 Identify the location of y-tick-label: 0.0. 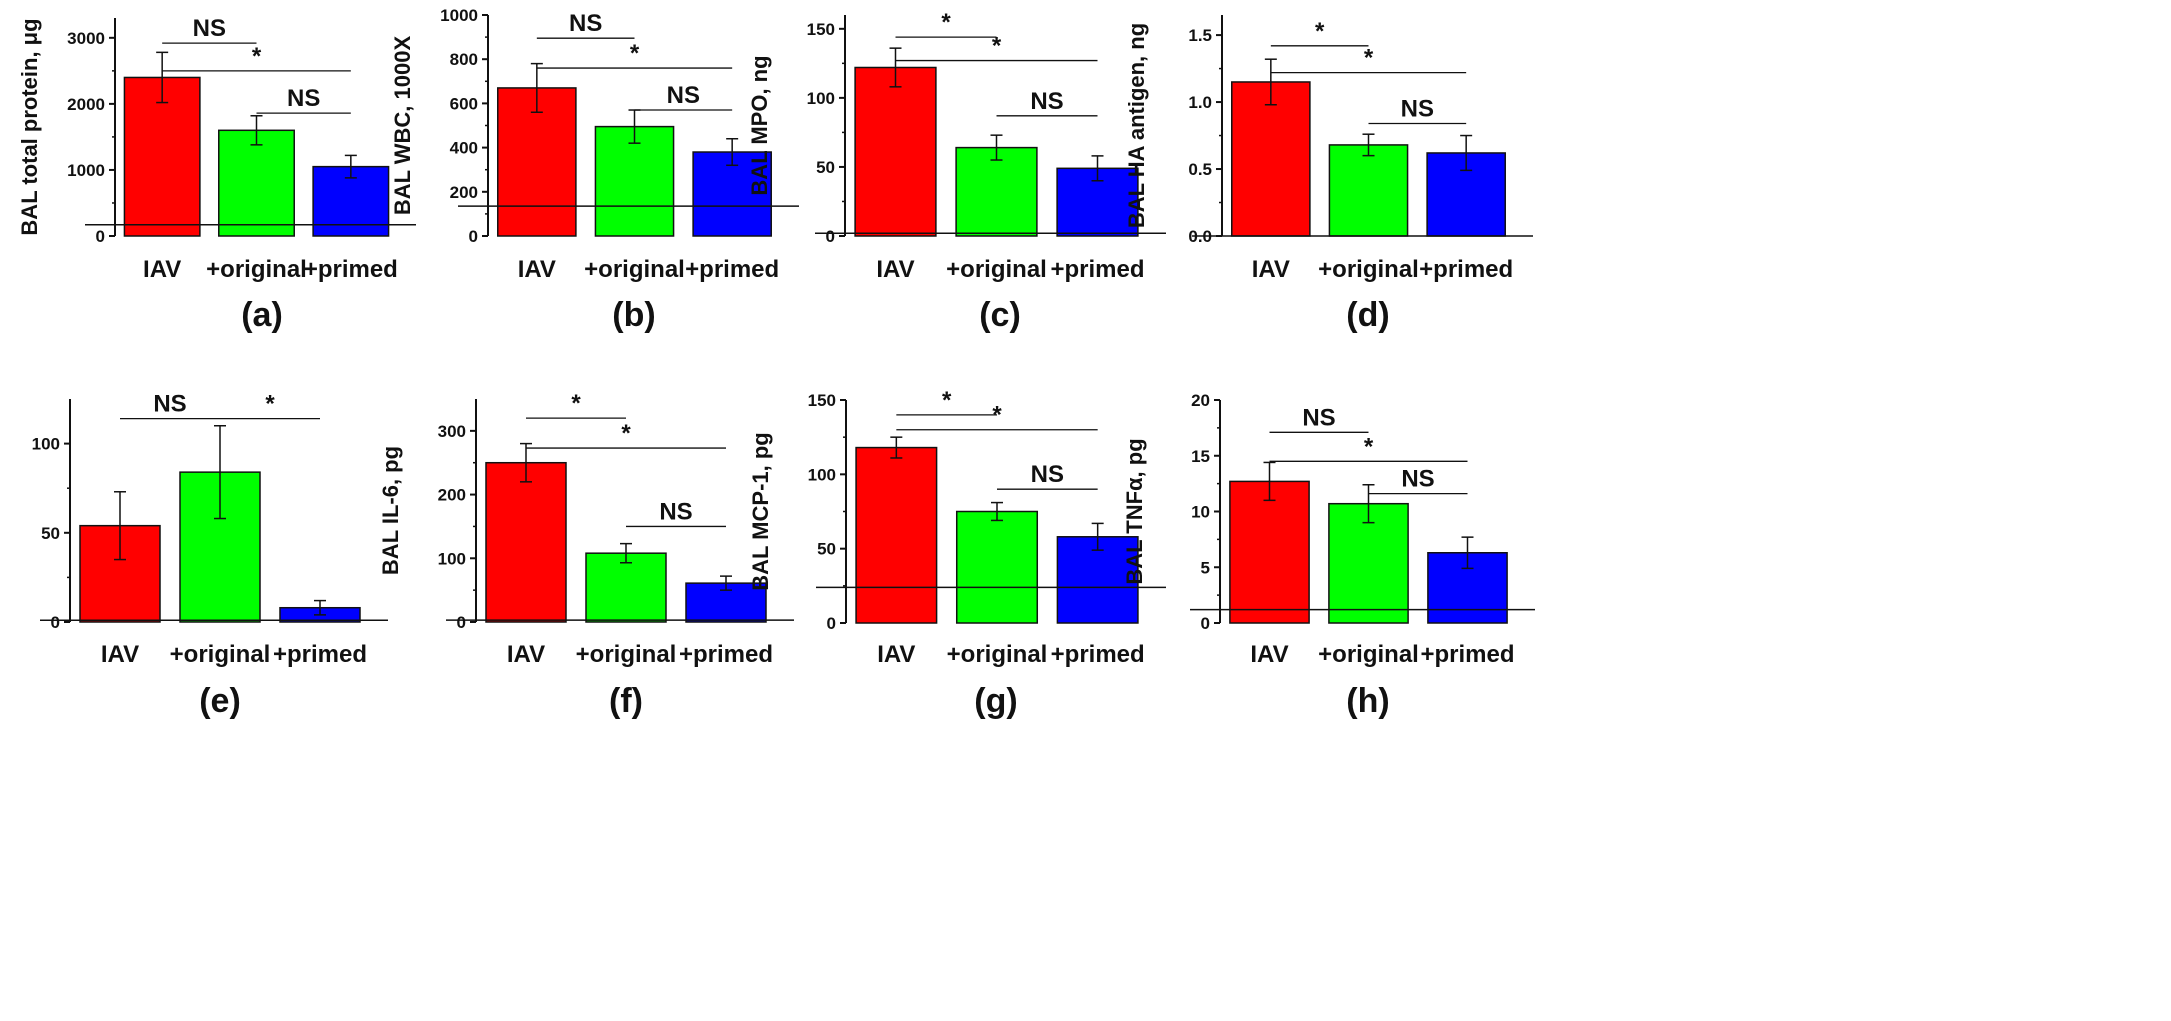
(1200, 236).